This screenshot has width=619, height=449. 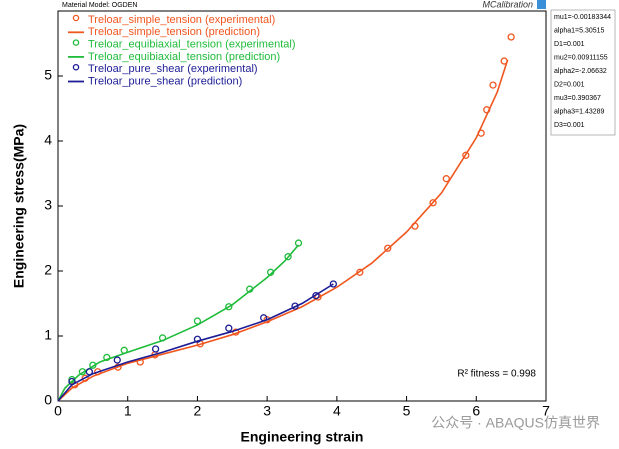 What do you see at coordinates (128, 411) in the screenshot?
I see `x-tick-label: 1` at bounding box center [128, 411].